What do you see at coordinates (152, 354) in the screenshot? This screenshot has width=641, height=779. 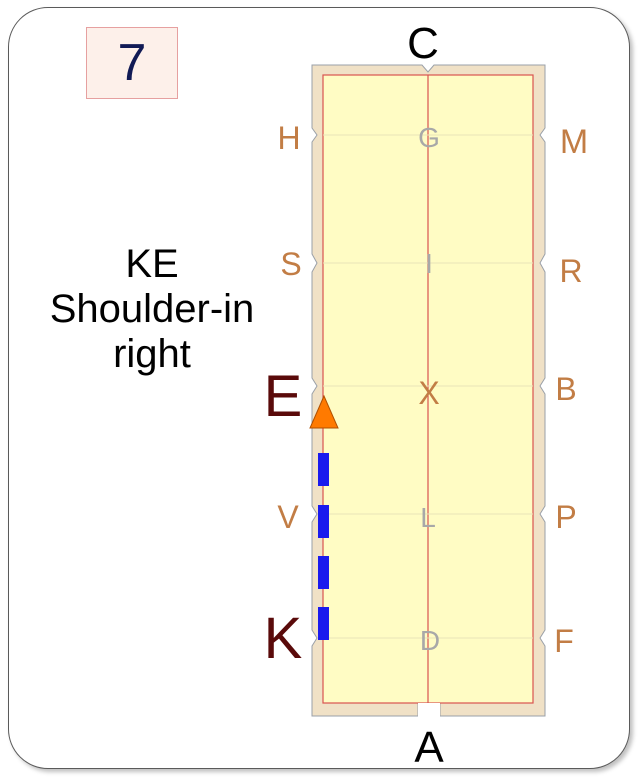 I see `movement-line-3: right` at bounding box center [152, 354].